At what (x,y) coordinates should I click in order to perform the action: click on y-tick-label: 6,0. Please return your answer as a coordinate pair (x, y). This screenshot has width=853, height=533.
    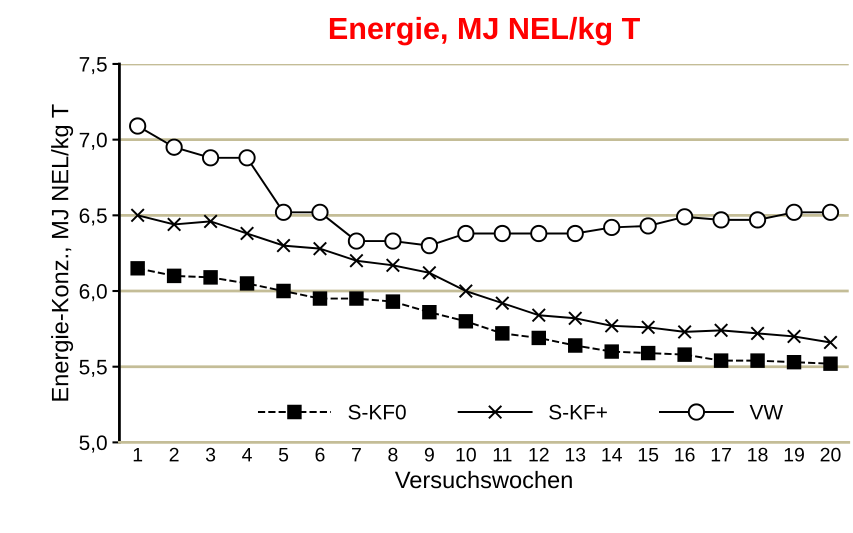
    Looking at the image, I should click on (93, 293).